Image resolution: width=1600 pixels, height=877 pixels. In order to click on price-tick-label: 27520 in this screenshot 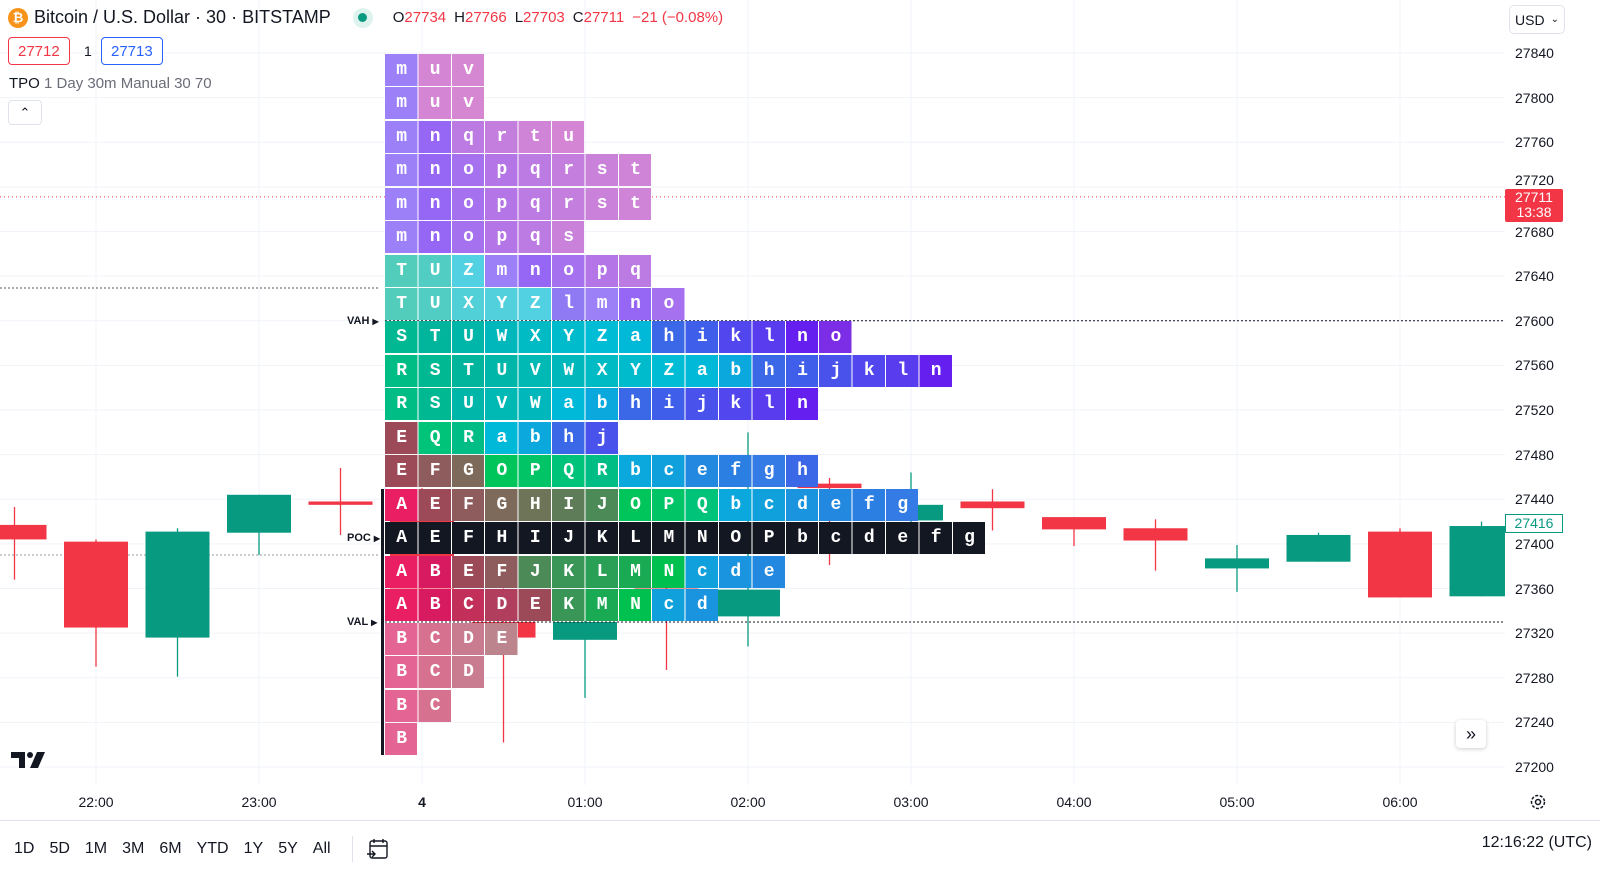, I will do `click(1534, 410)`.